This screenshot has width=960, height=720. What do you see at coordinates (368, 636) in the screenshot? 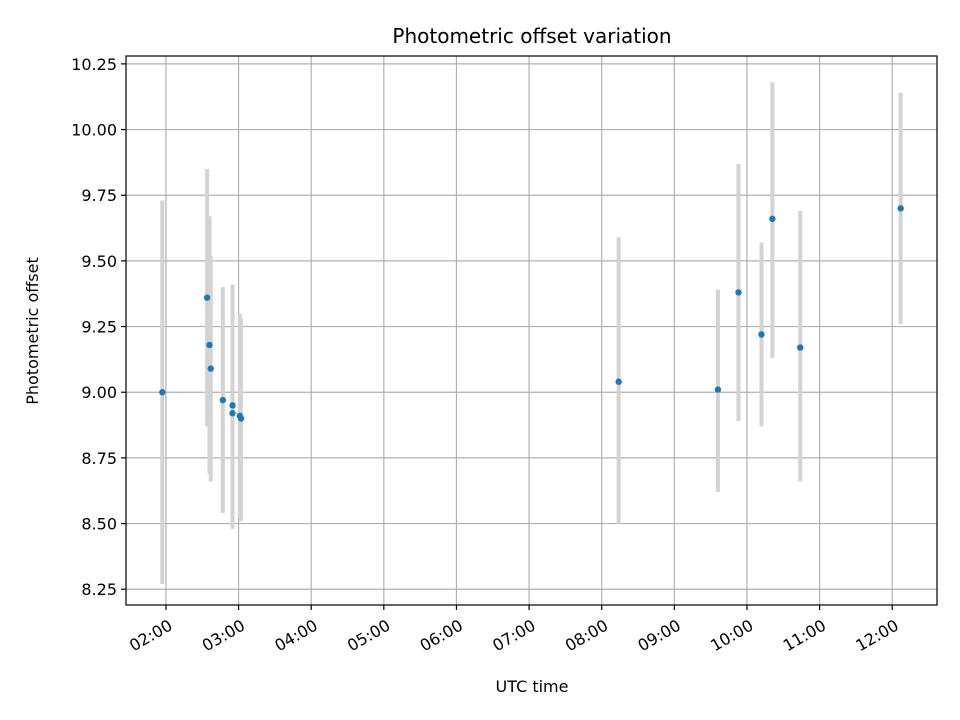
I see `x-tick-label: 05:00` at bounding box center [368, 636].